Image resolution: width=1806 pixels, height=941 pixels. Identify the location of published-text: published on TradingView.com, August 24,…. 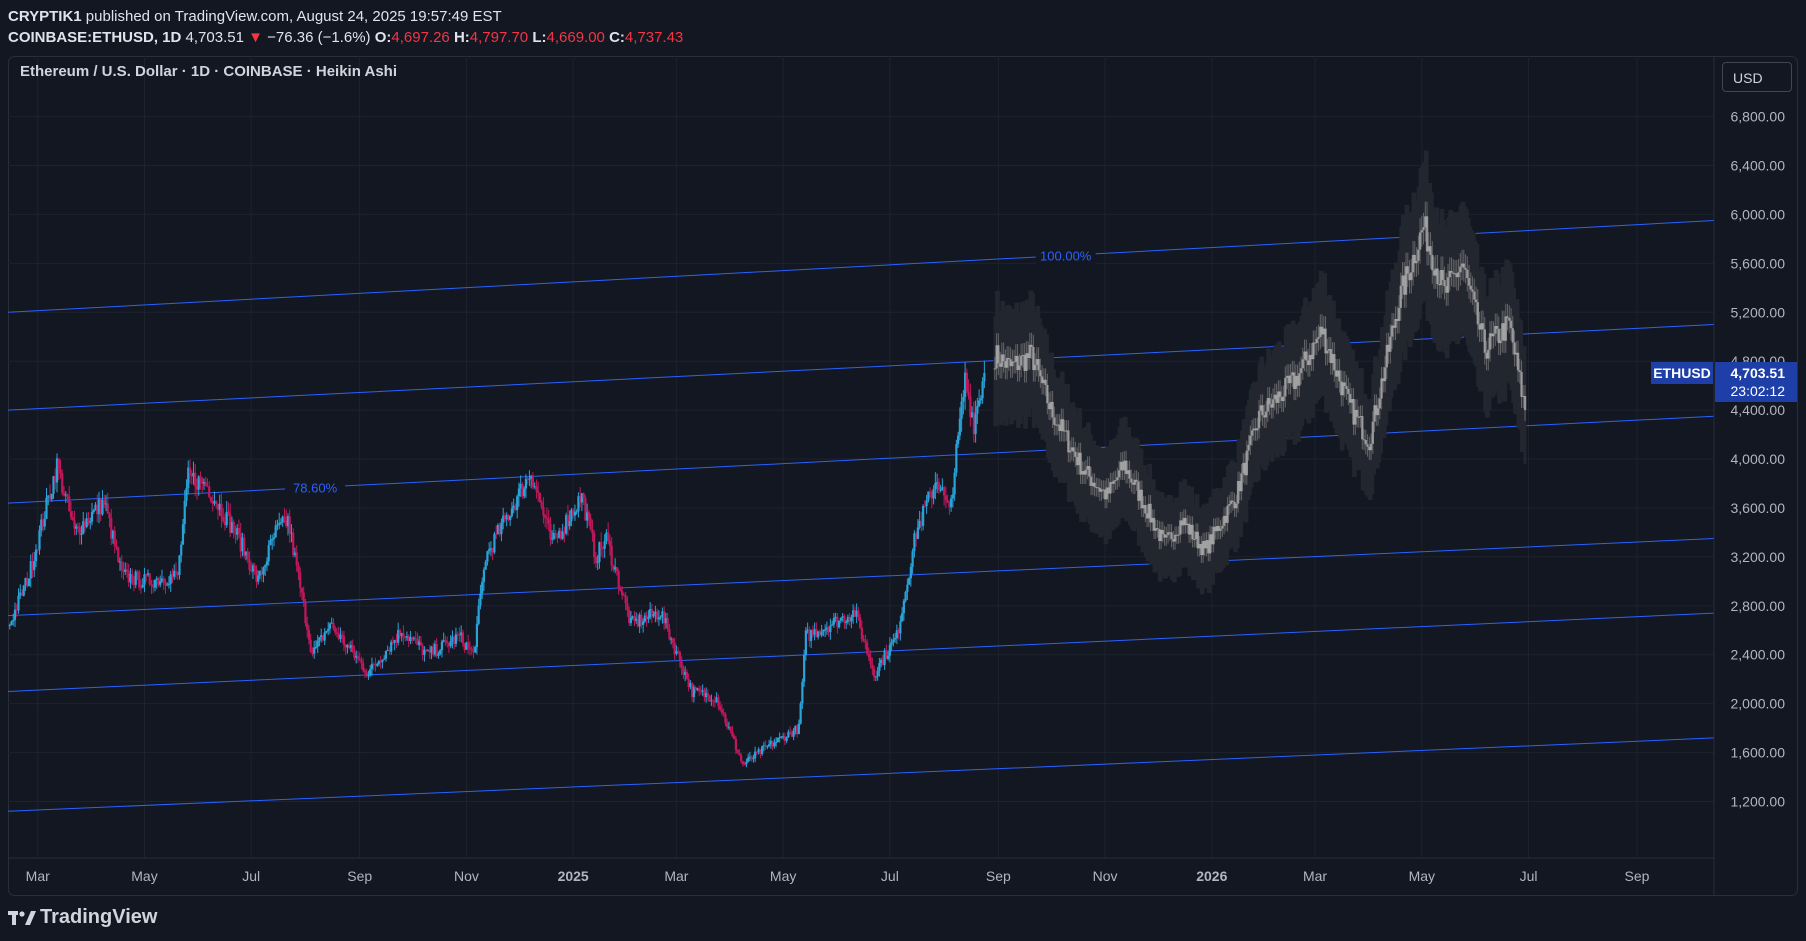
(293, 16).